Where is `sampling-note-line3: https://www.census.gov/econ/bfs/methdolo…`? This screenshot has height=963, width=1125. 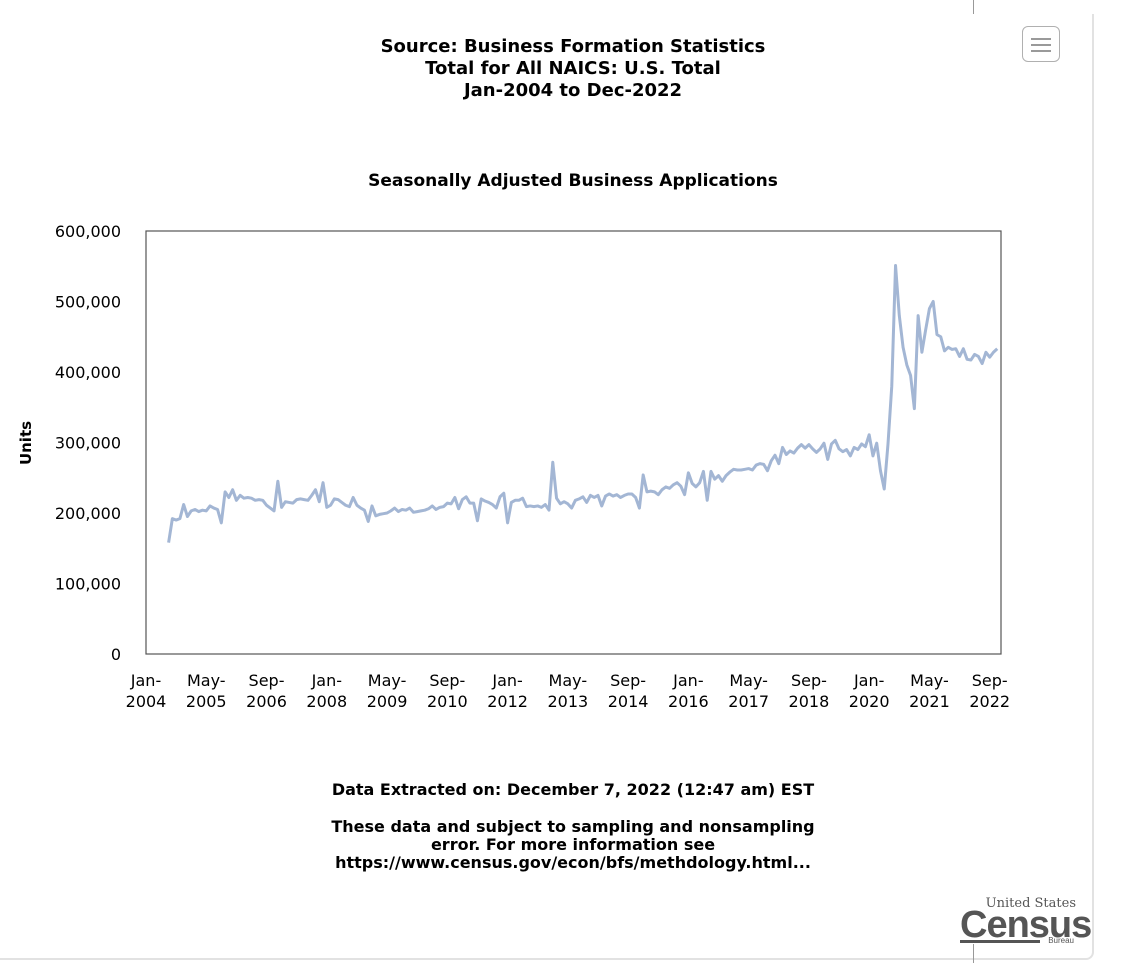
sampling-note-line3: https://www.census.gov/econ/bfs/methdolo… is located at coordinates (573, 862).